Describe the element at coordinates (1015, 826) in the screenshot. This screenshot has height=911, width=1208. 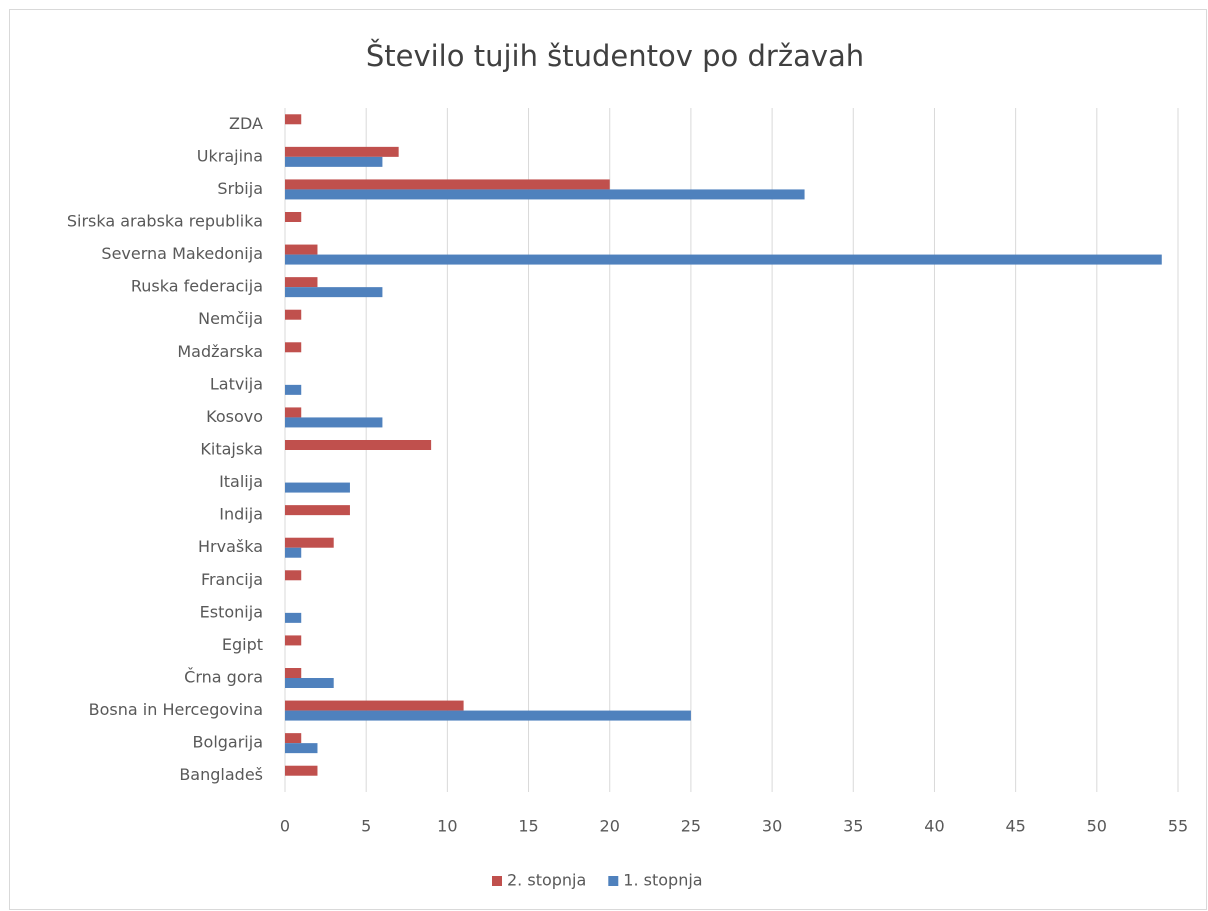
I see `x-tick-label: 45` at that location.